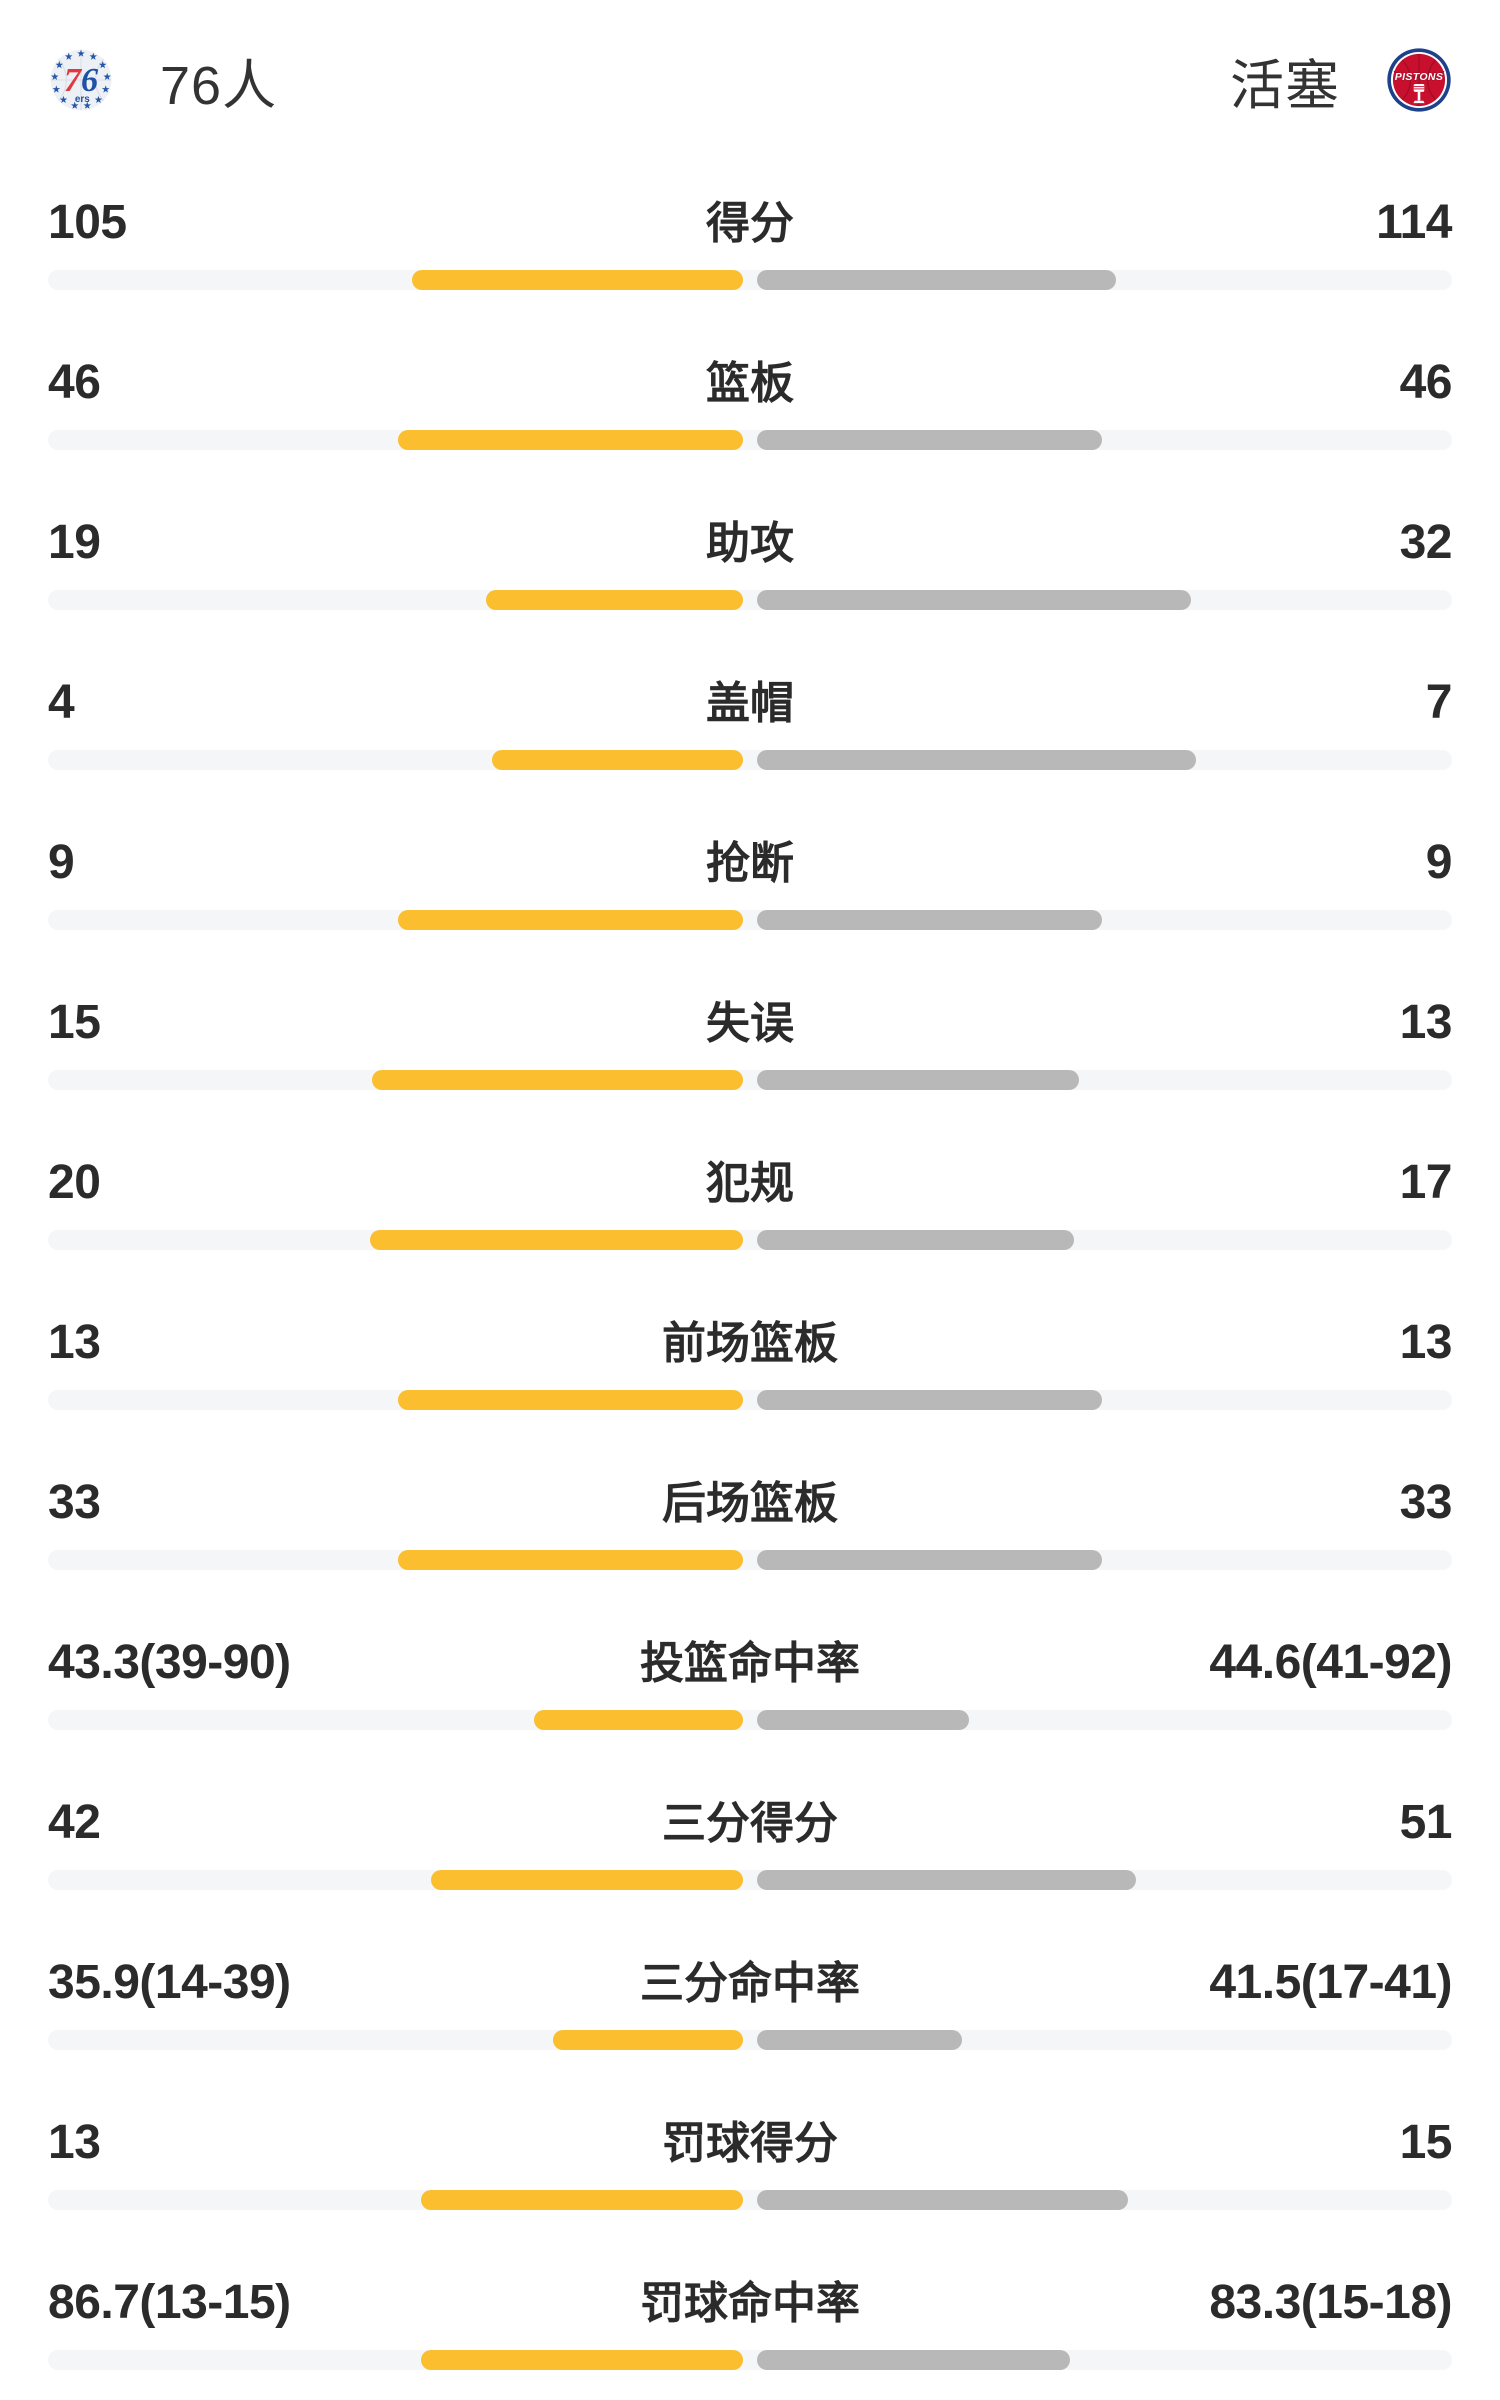 The width and height of the screenshot is (1500, 2400). What do you see at coordinates (74, 1182) in the screenshot?
I see `left-team-value: 20` at bounding box center [74, 1182].